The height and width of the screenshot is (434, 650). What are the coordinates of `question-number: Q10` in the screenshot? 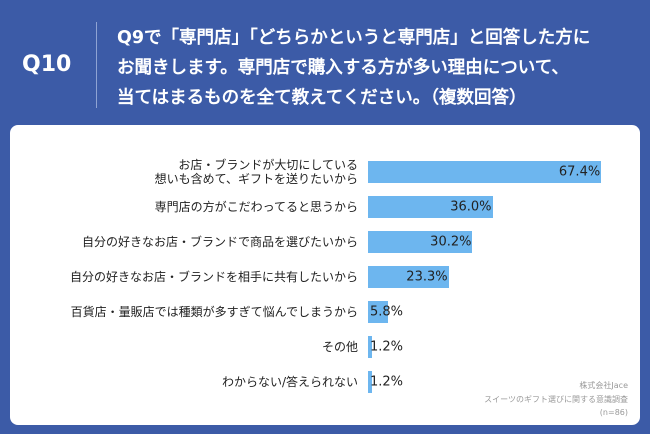 It's located at (47, 64).